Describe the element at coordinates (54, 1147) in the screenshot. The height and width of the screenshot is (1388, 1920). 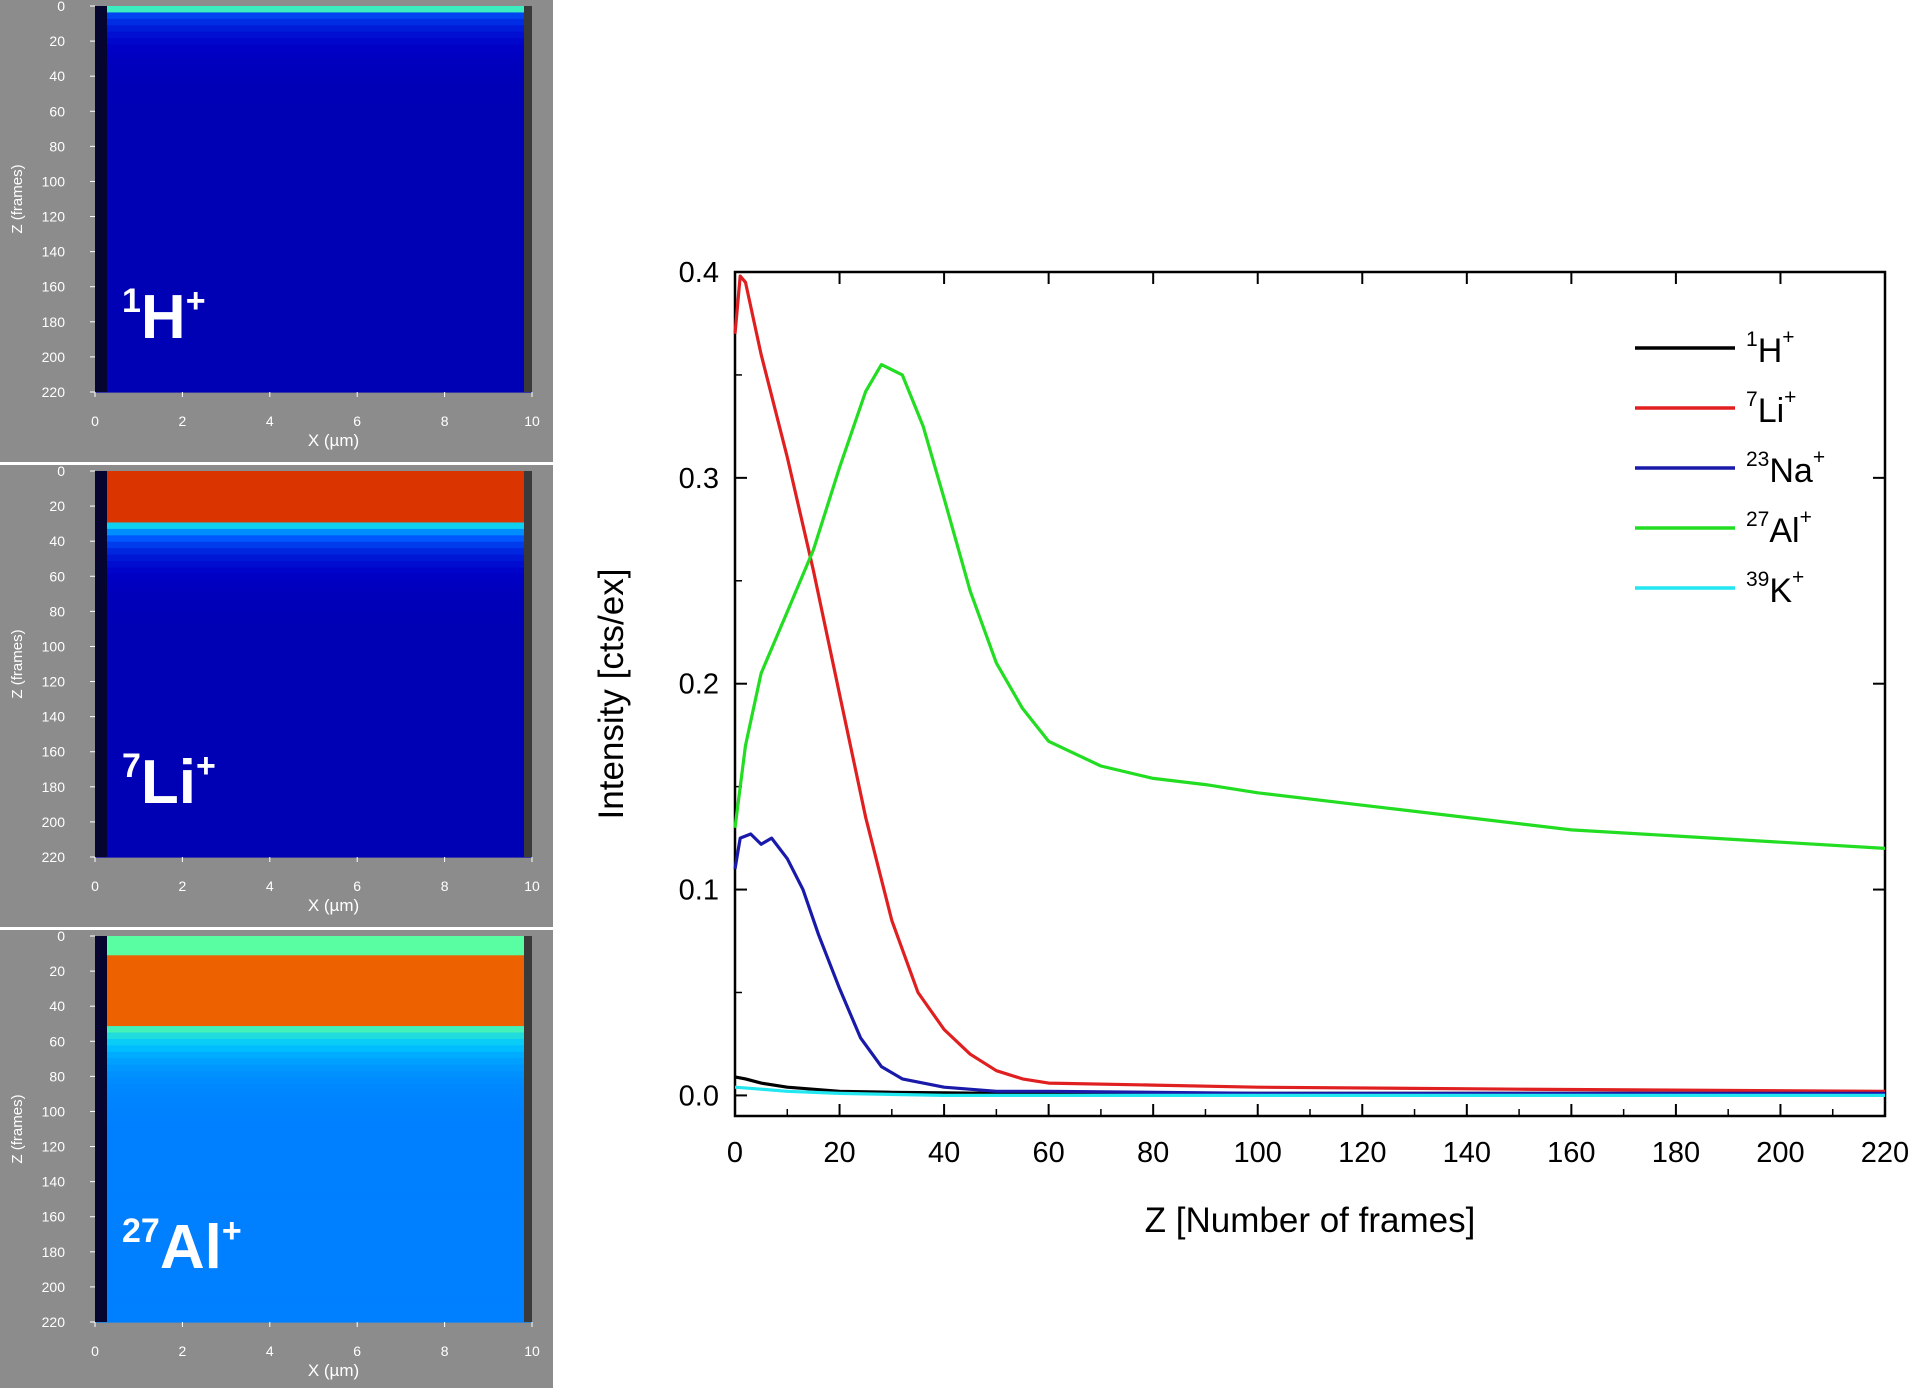
I see `y-tick-label: 120` at that location.